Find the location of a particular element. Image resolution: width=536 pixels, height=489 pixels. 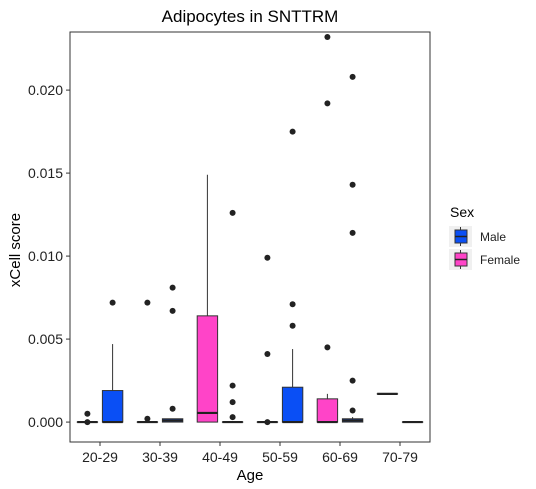

legend: Sex Male Female is located at coordinates (484, 237).